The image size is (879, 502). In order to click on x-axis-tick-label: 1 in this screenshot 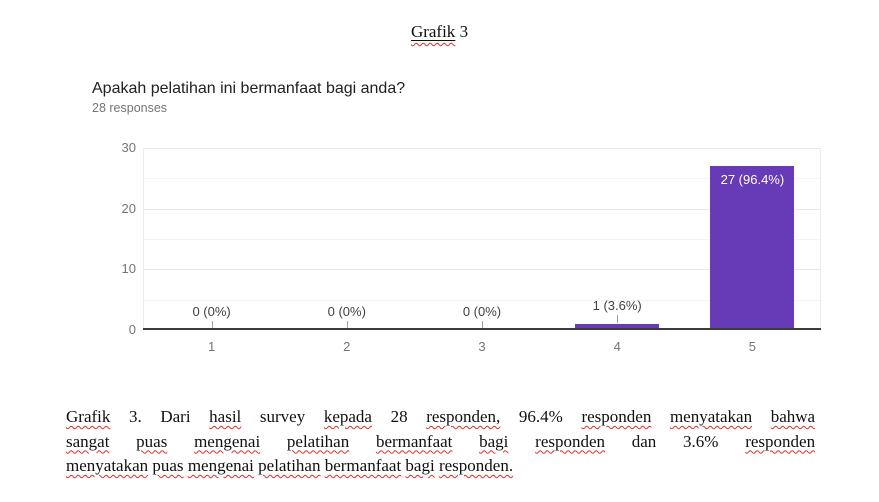, I will do `click(211, 346)`.